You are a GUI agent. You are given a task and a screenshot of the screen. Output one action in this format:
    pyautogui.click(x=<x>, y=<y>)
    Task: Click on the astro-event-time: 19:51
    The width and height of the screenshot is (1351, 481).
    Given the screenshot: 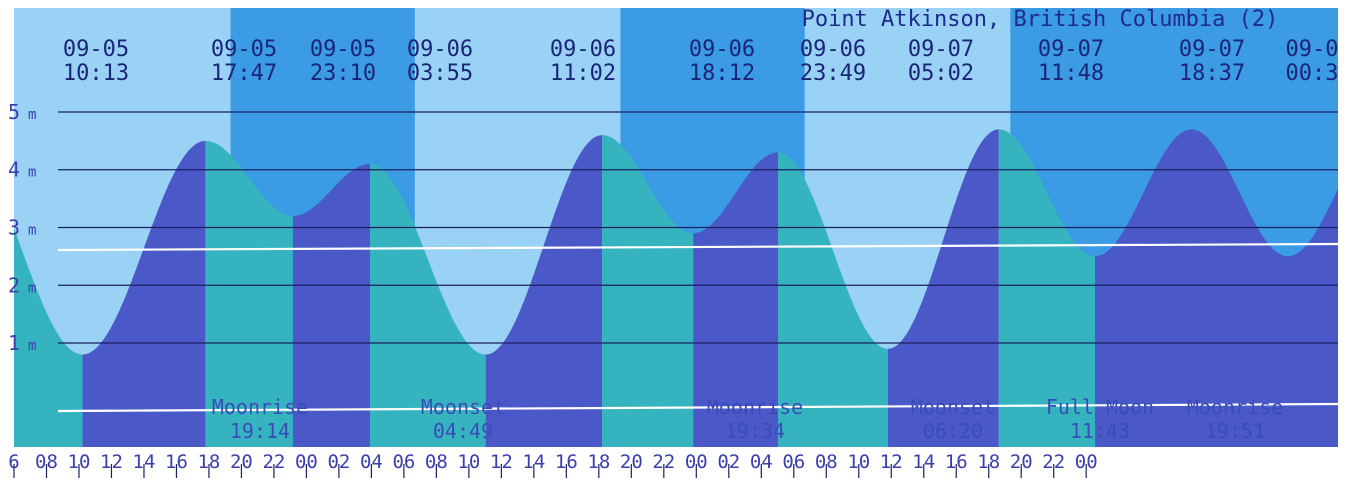 What is the action you would take?
    pyautogui.click(x=1235, y=431)
    